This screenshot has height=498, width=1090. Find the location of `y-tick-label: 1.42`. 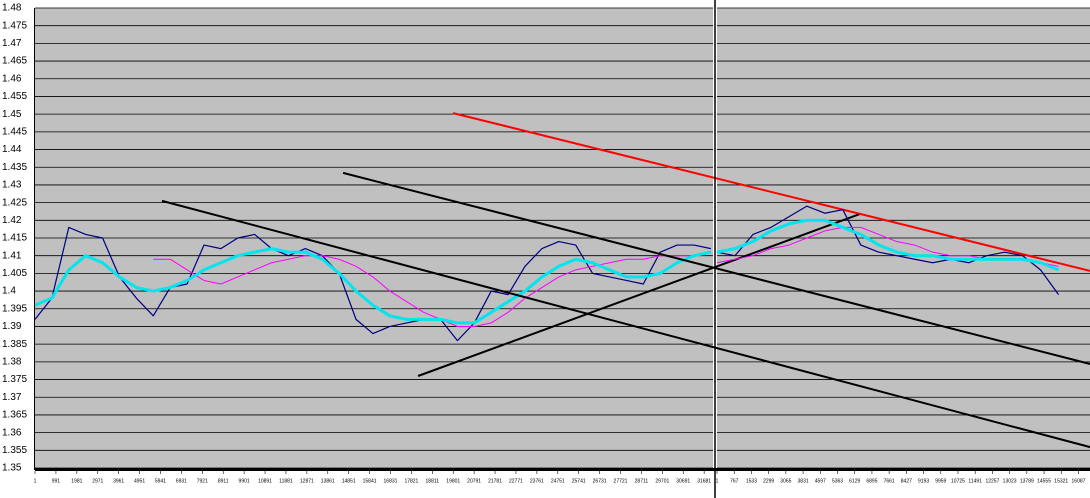

y-tick-label: 1.42 is located at coordinates (12, 220).